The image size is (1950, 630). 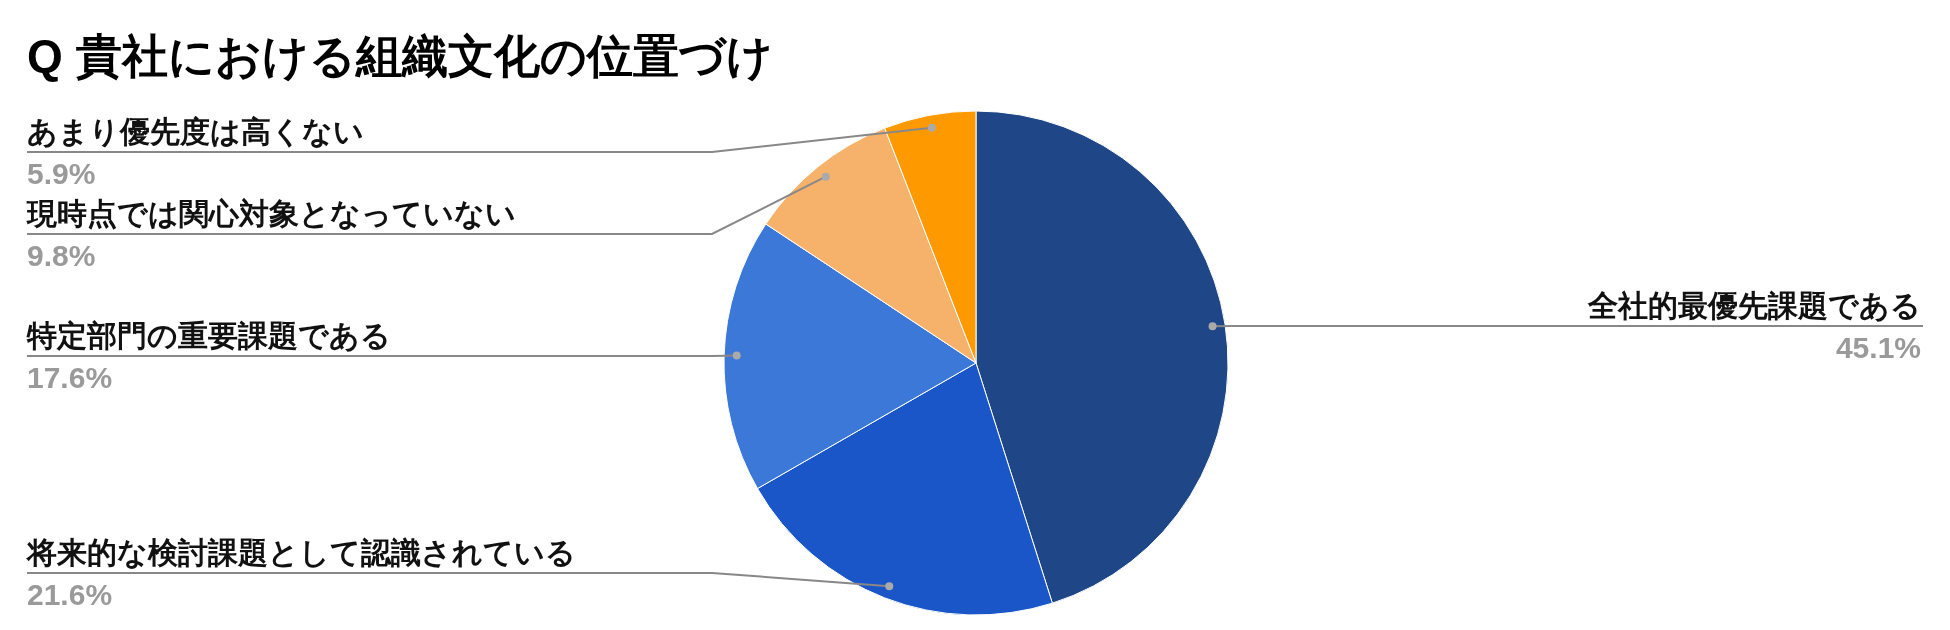 What do you see at coordinates (208, 335) in the screenshot?
I see `slice-label: 特定部門の重要課題である` at bounding box center [208, 335].